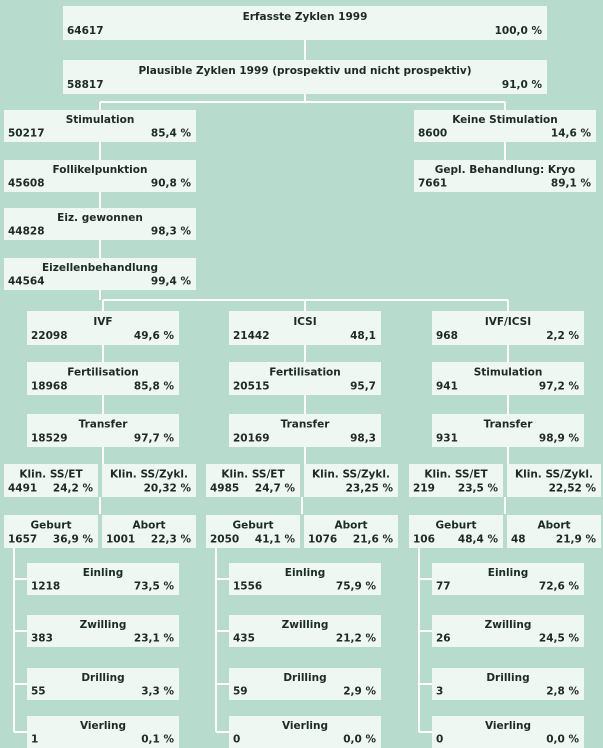 The height and width of the screenshot is (748, 603). What do you see at coordinates (356, 587) in the screenshot?
I see `node-percent: 75,9 %` at bounding box center [356, 587].